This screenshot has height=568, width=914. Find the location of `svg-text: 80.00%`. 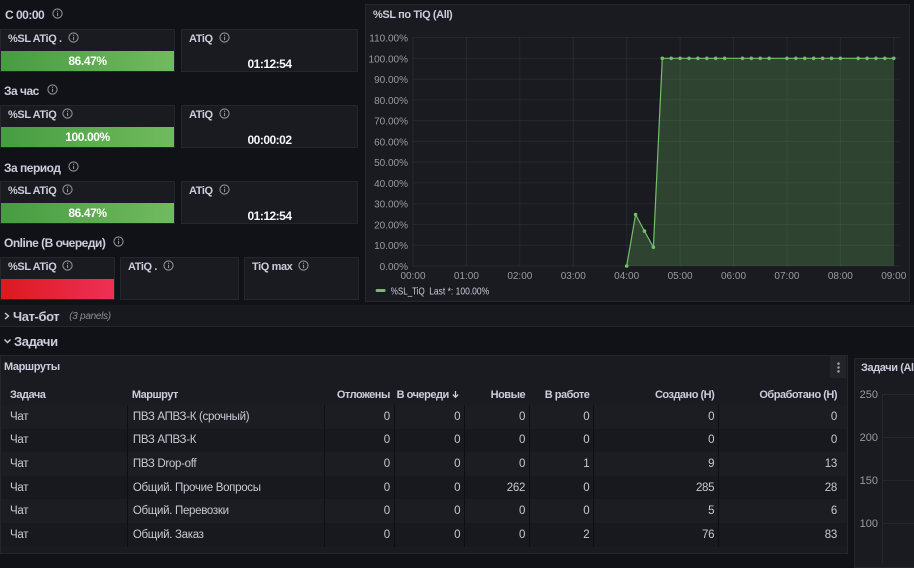

svg-text: 80.00% is located at coordinates (391, 101).